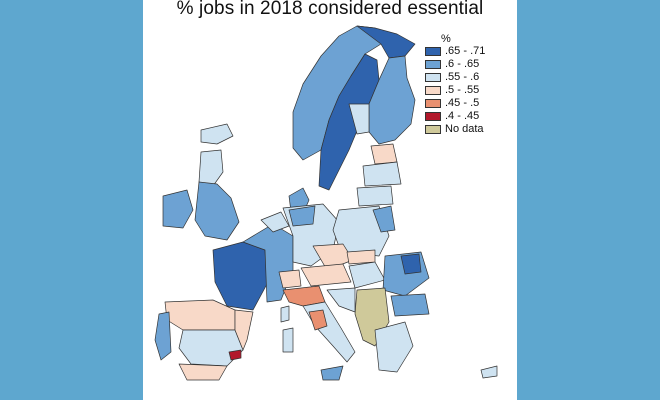 The width and height of the screenshot is (660, 400). I want to click on legend-label: No data, so click(464, 129).